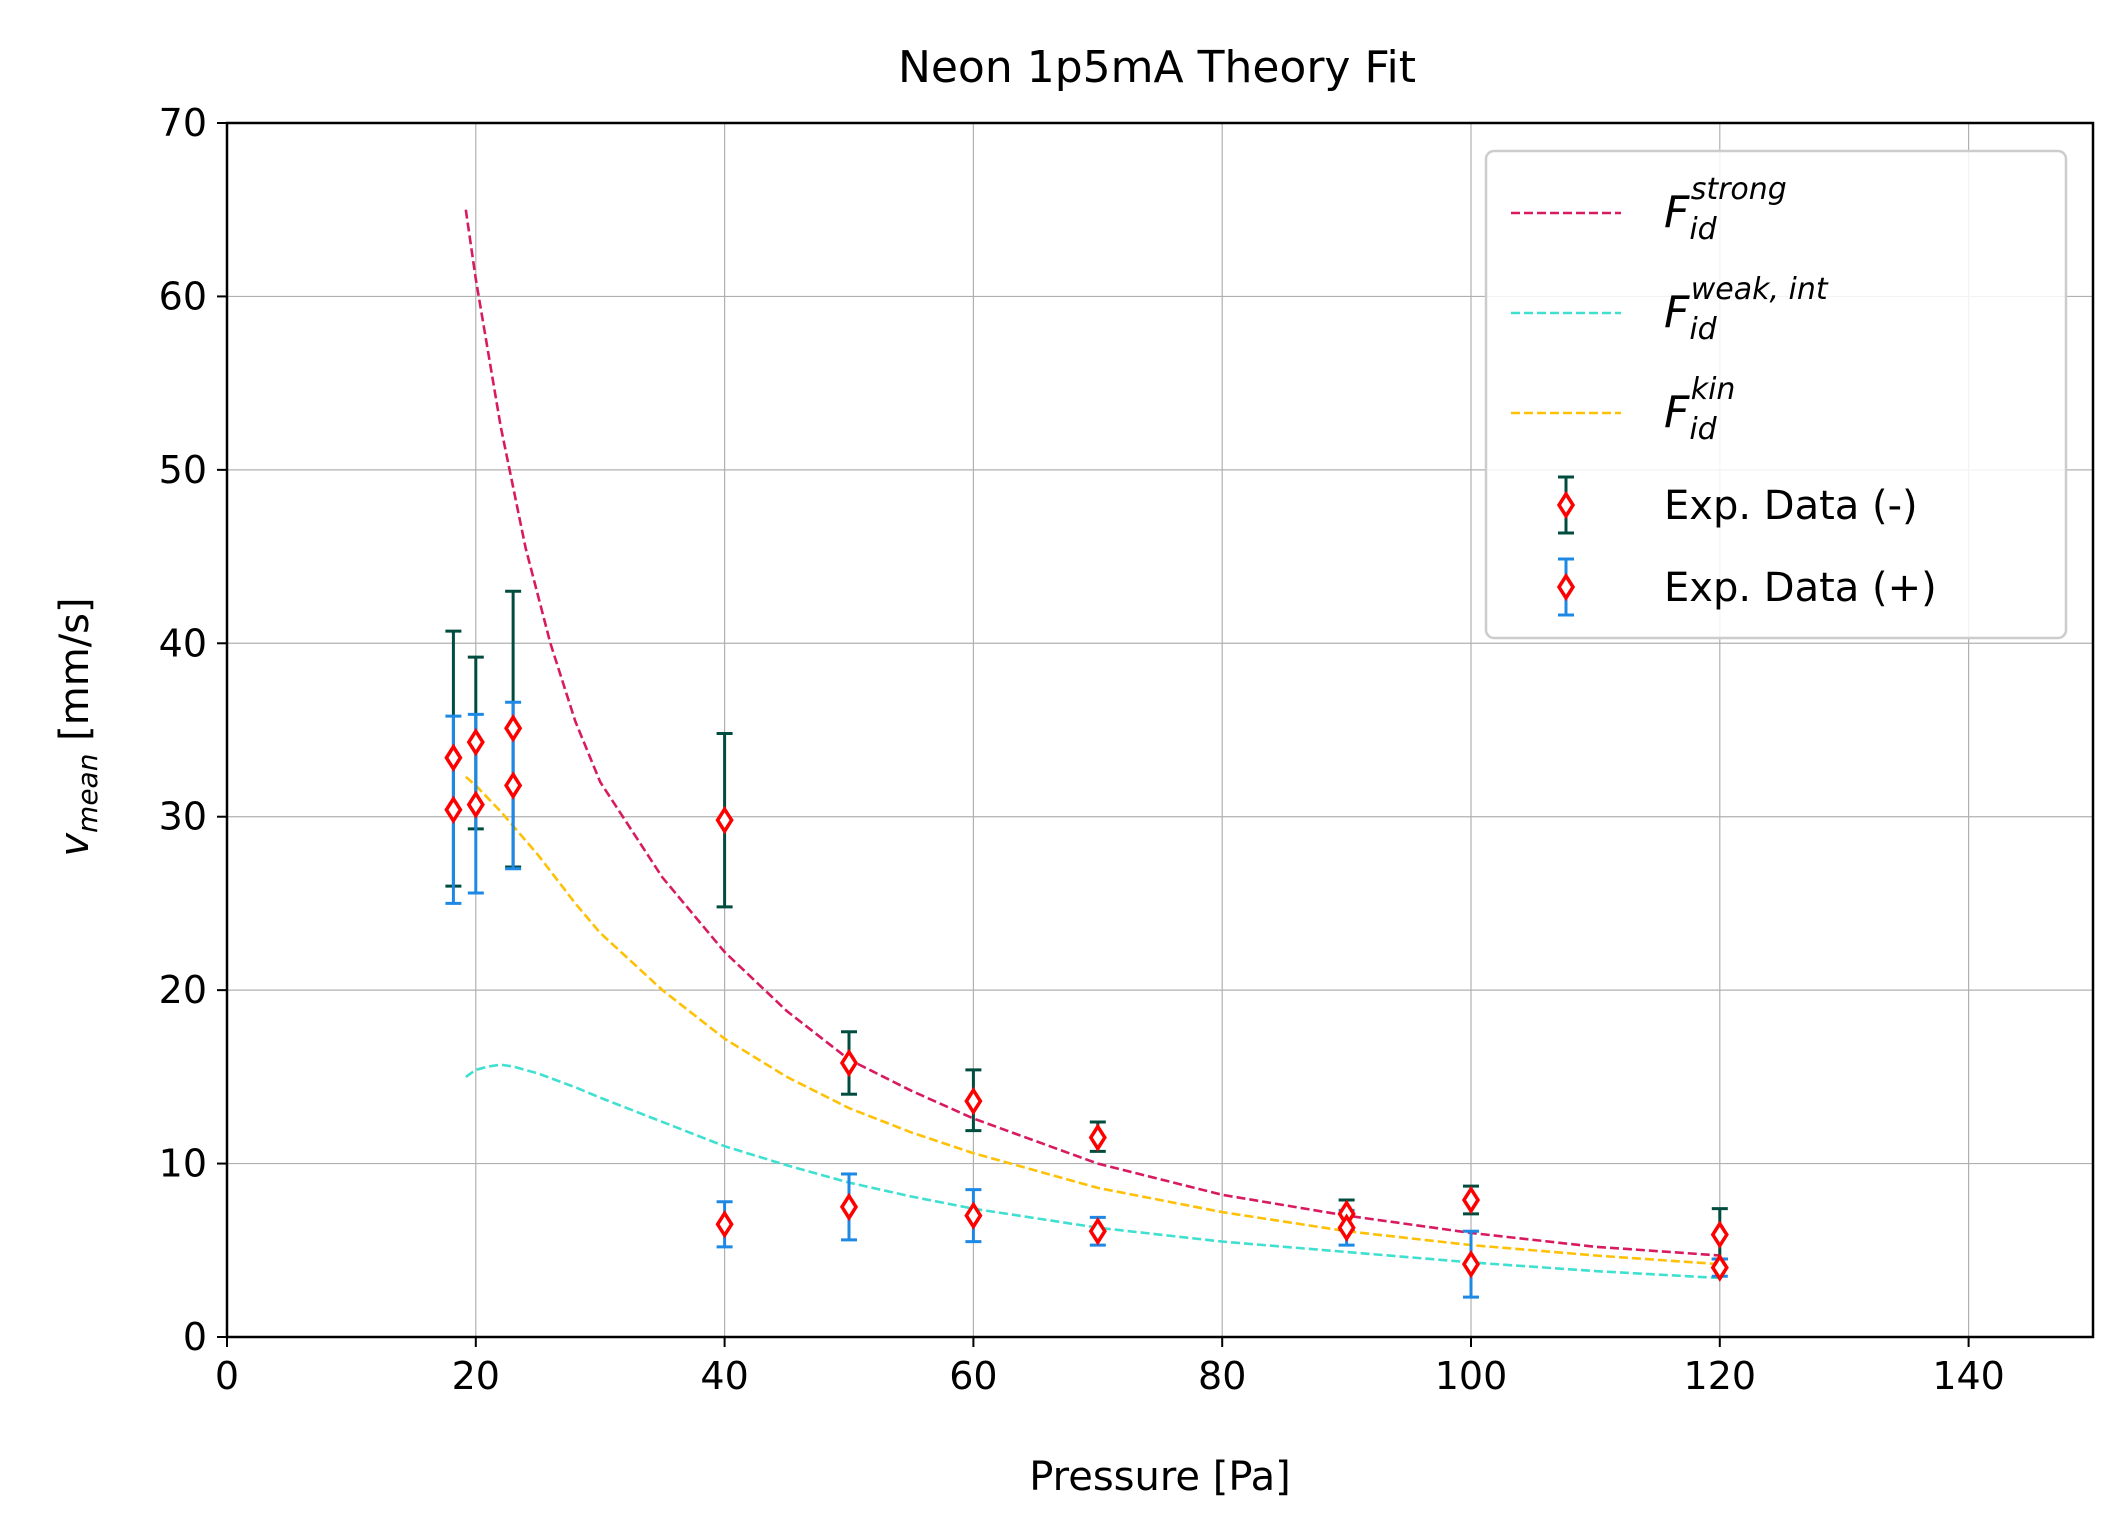 The image size is (2126, 1540). I want to click on y-tick-label: 60, so click(183, 296).